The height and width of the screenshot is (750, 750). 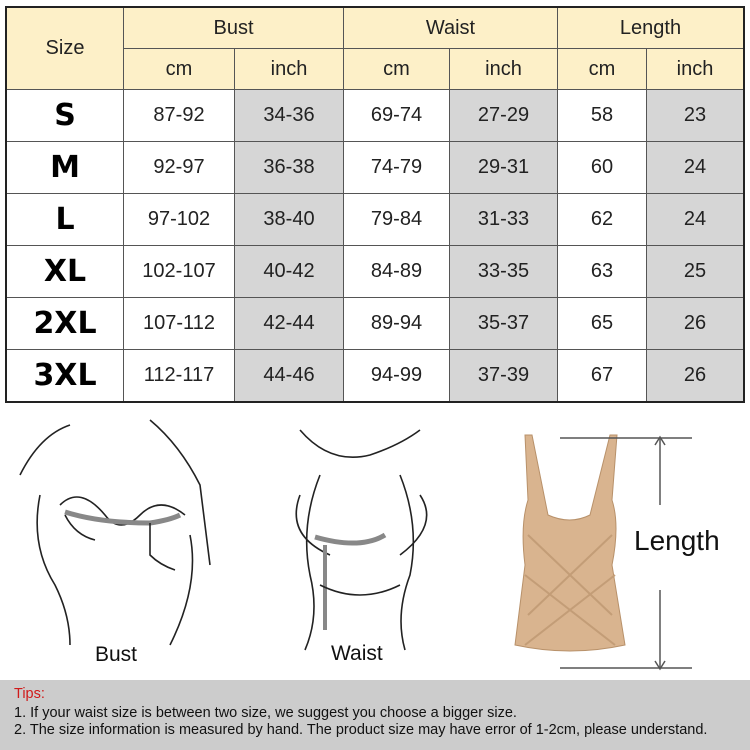 What do you see at coordinates (289, 271) in the screenshot?
I see `measurement-cell: 40-42` at bounding box center [289, 271].